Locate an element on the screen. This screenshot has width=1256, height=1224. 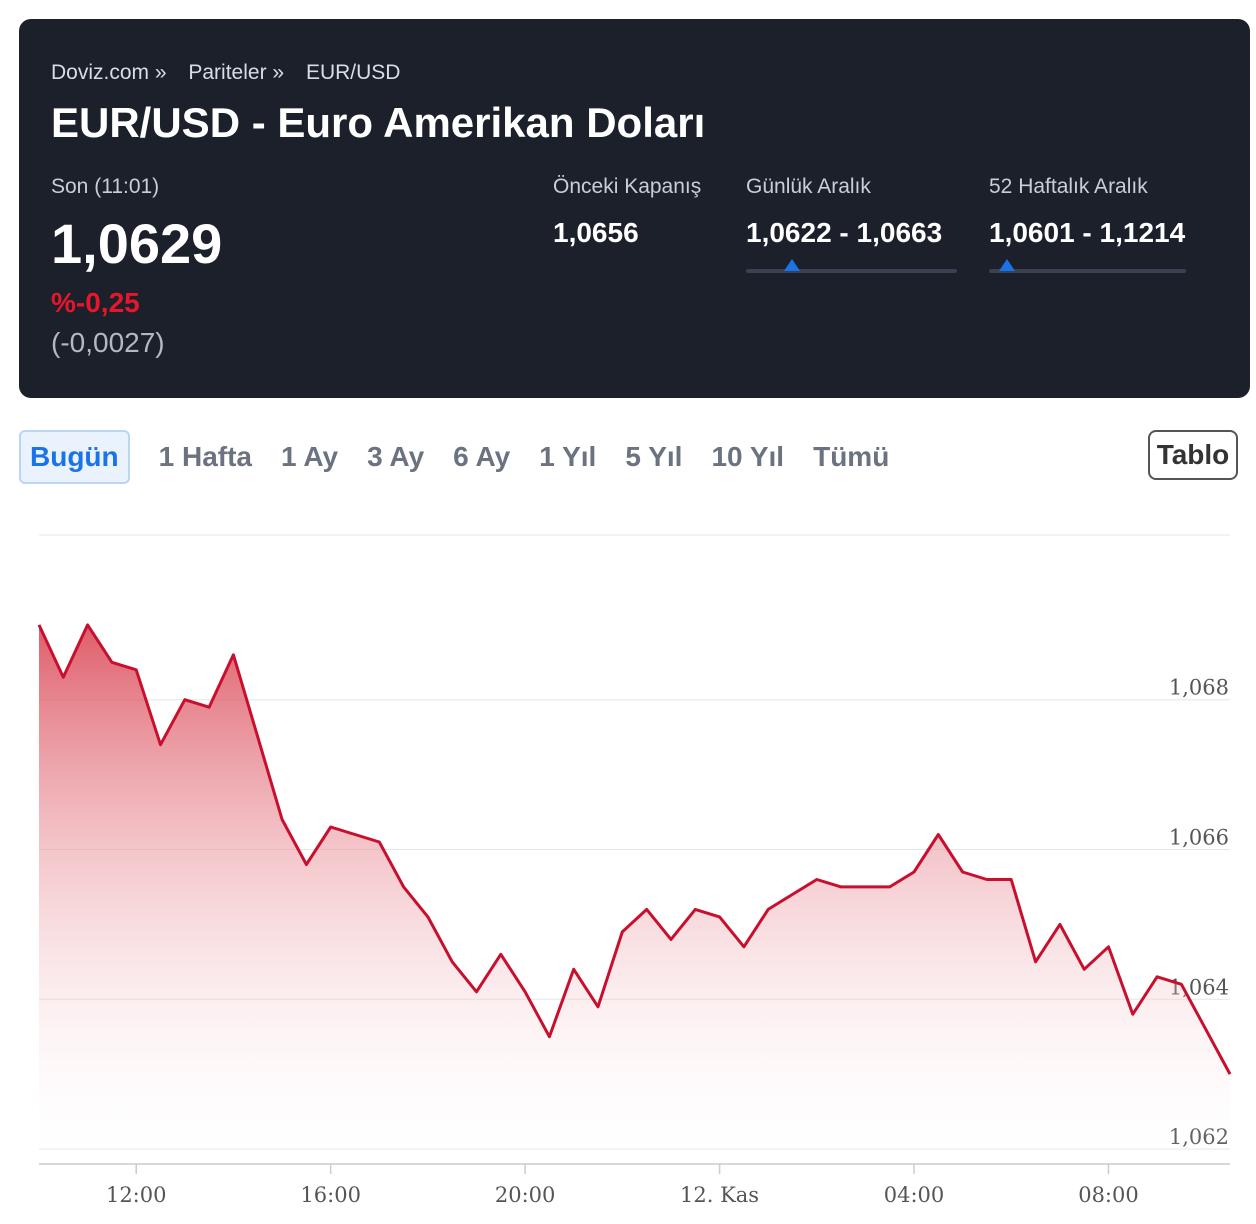
period-tab-8: Tümü is located at coordinates (851, 456).